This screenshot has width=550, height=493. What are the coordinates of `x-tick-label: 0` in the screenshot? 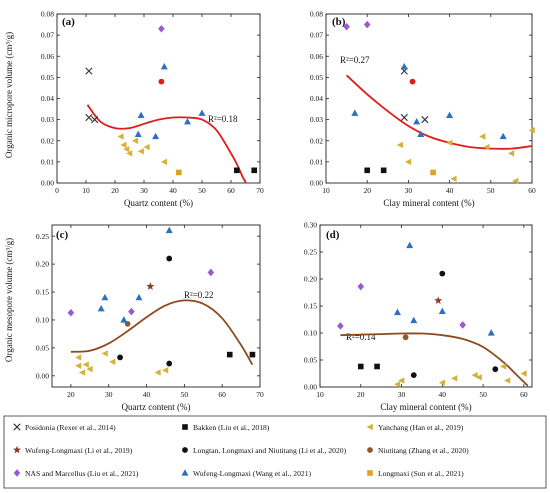 It's located at (57, 190).